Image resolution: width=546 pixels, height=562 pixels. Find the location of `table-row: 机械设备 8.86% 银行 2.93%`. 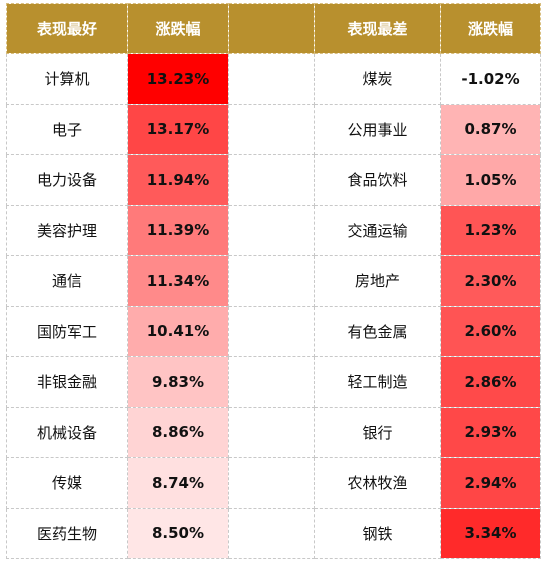

table-row: 机械设备 8.86% 银行 2.93% is located at coordinates (273, 432).